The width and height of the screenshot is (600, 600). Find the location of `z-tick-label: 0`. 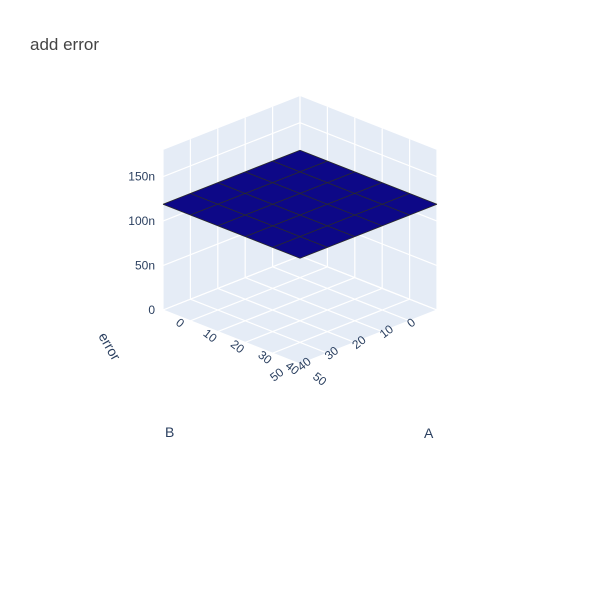

z-tick-label: 0 is located at coordinates (151, 310).